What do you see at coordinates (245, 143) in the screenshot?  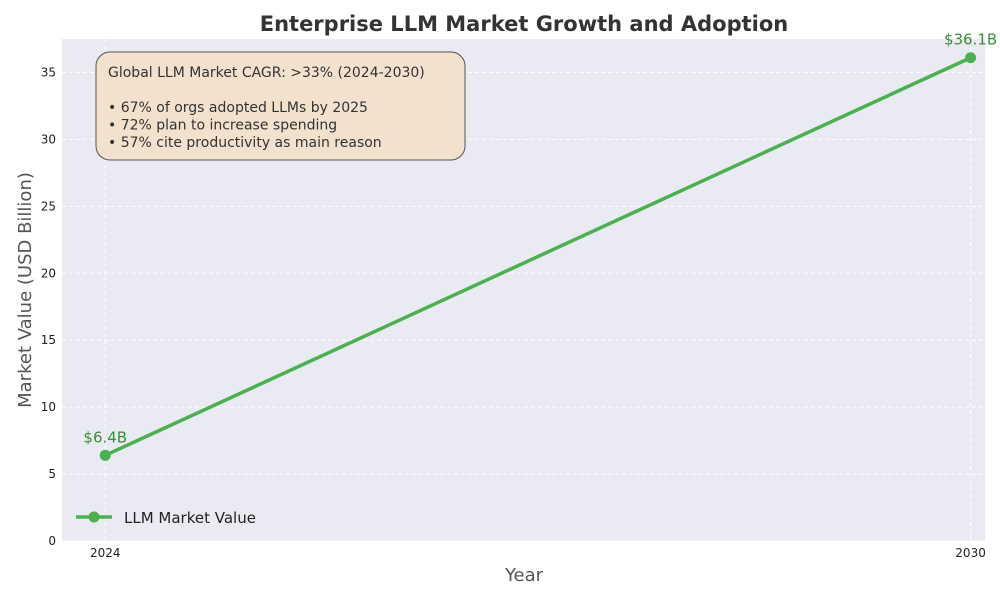 I see `annotation-line: • 57% cite productivity as main reason` at bounding box center [245, 143].